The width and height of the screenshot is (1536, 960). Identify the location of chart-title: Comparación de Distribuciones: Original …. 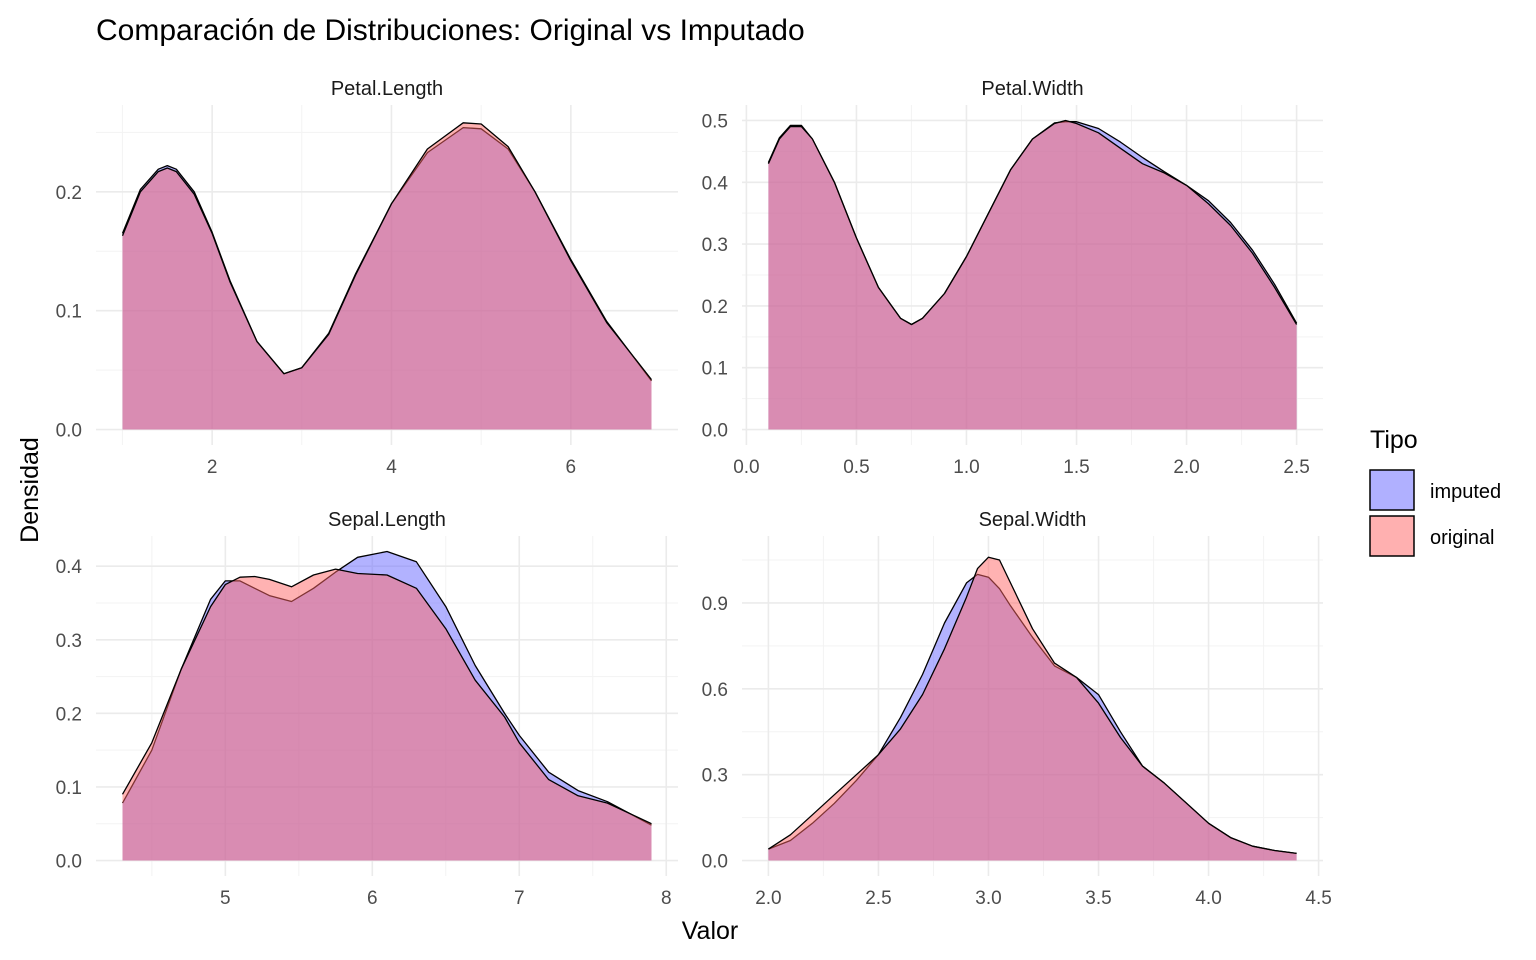
(450, 30).